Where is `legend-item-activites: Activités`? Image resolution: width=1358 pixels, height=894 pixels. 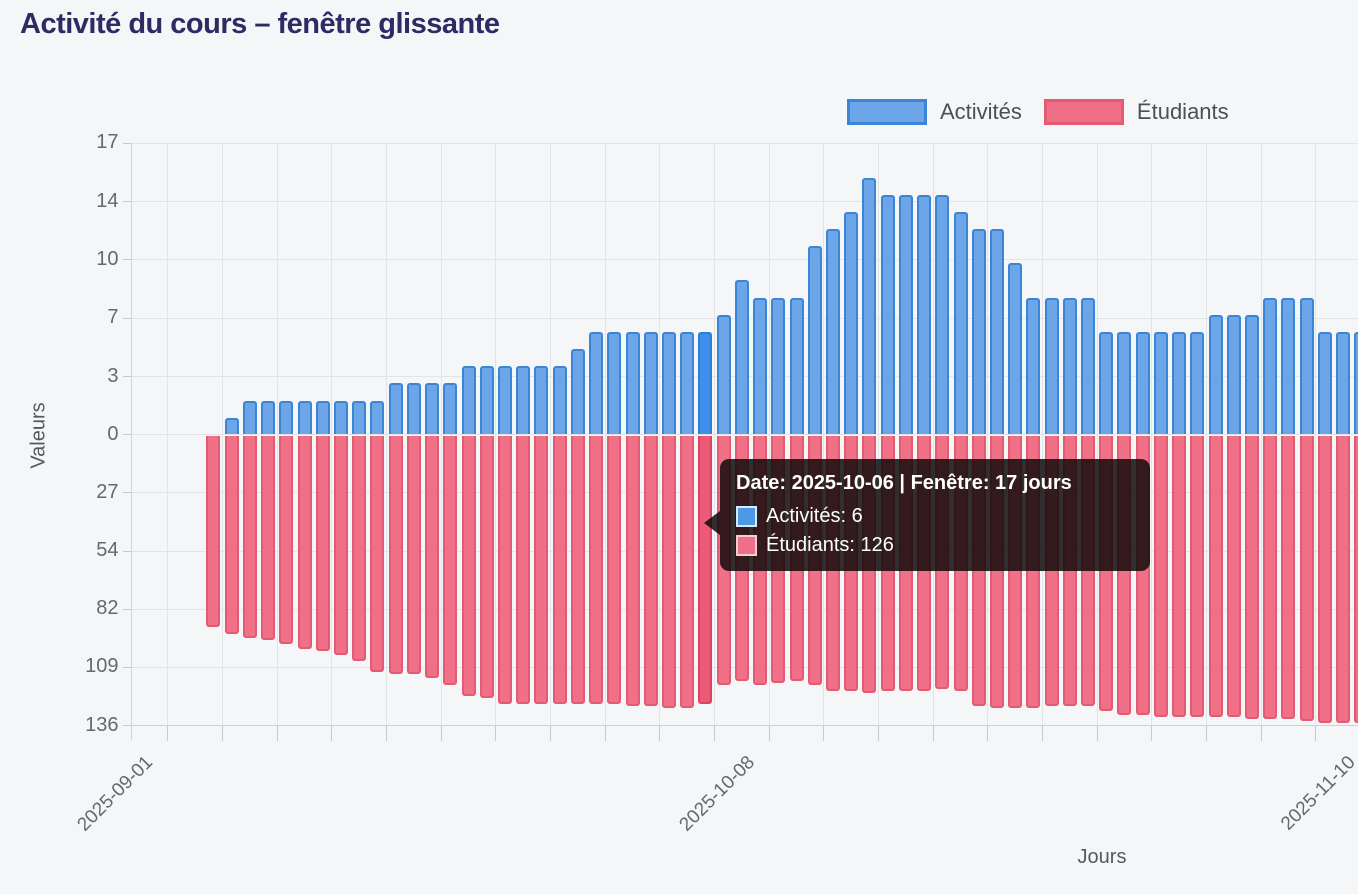 legend-item-activites: Activités is located at coordinates (934, 112).